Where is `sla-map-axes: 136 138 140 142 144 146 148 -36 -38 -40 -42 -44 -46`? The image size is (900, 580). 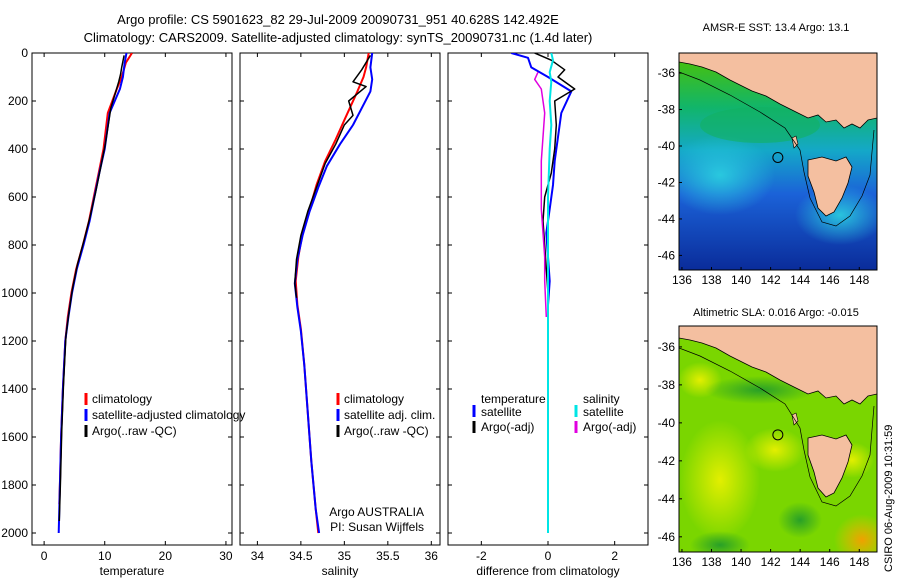 sla-map-axes: 136 138 140 142 144 146 148 -36 -38 -40 -42 -44 -46 is located at coordinates (764, 454).